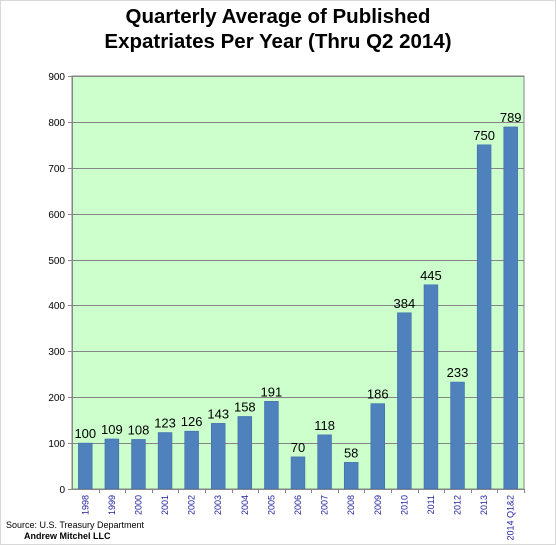 The height and width of the screenshot is (545, 556). I want to click on x-tick-label-2013: 2013, so click(484, 505).